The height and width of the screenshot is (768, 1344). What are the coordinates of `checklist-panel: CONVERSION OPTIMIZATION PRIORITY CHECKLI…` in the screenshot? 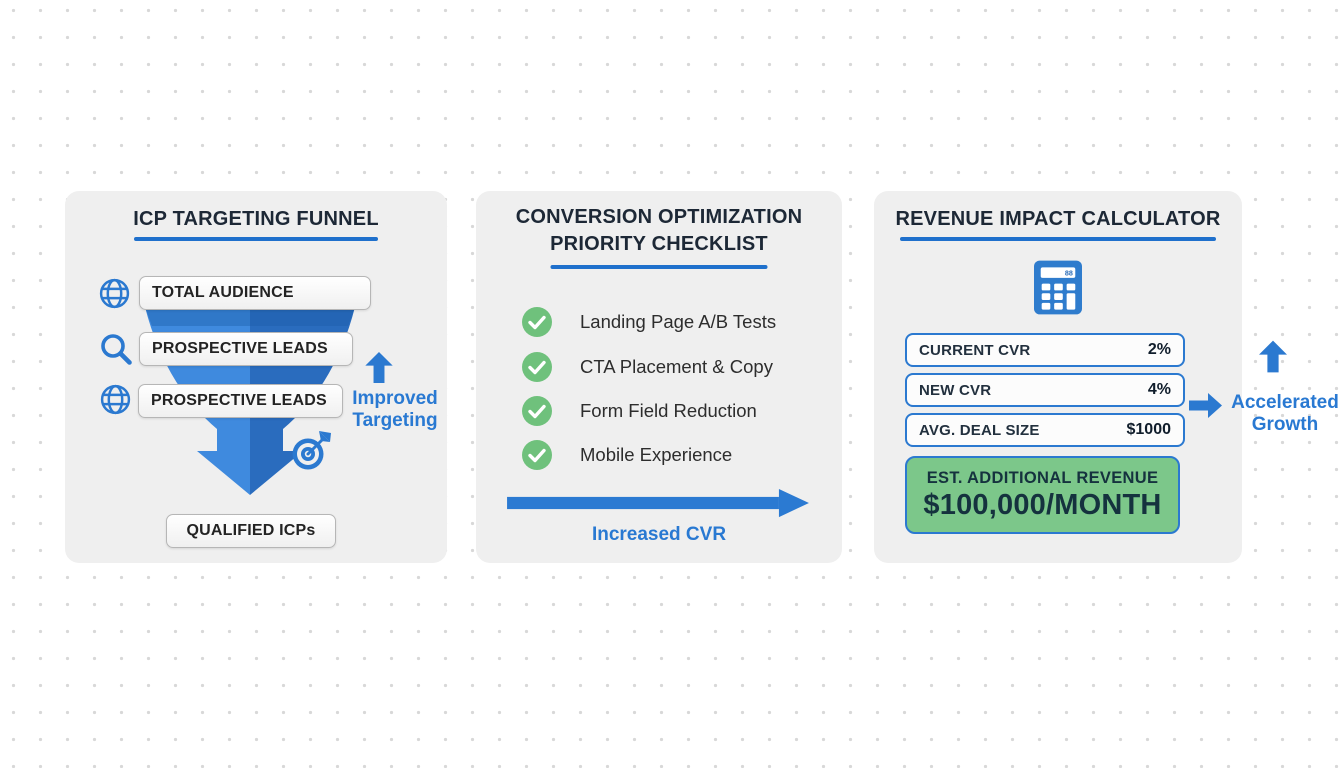 It's located at (659, 377).